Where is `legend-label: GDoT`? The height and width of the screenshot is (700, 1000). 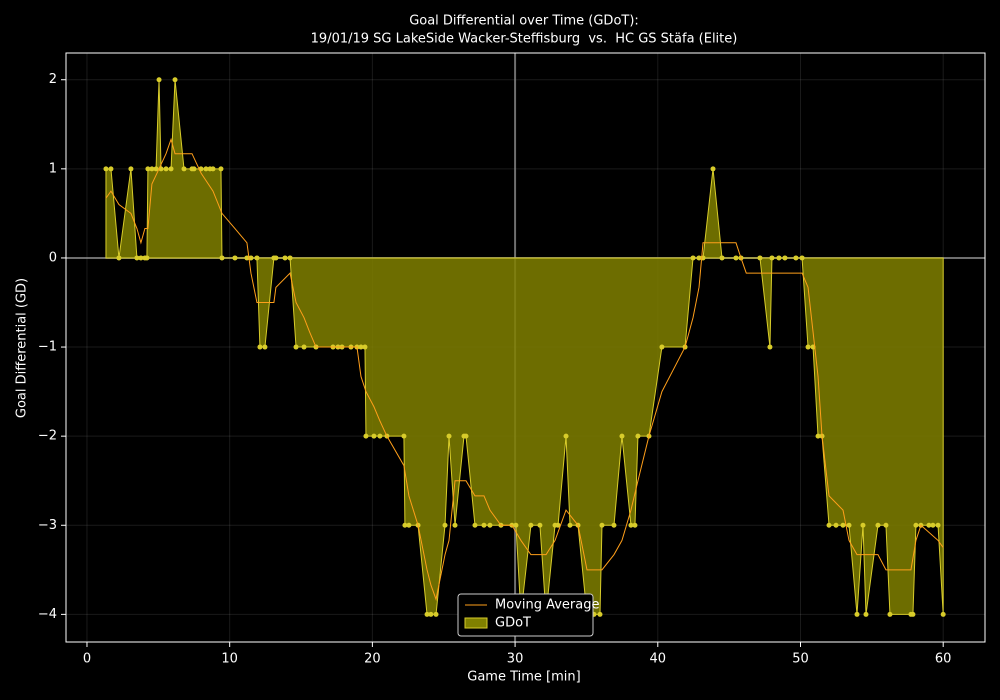
legend-label: GDoT is located at coordinates (513, 623).